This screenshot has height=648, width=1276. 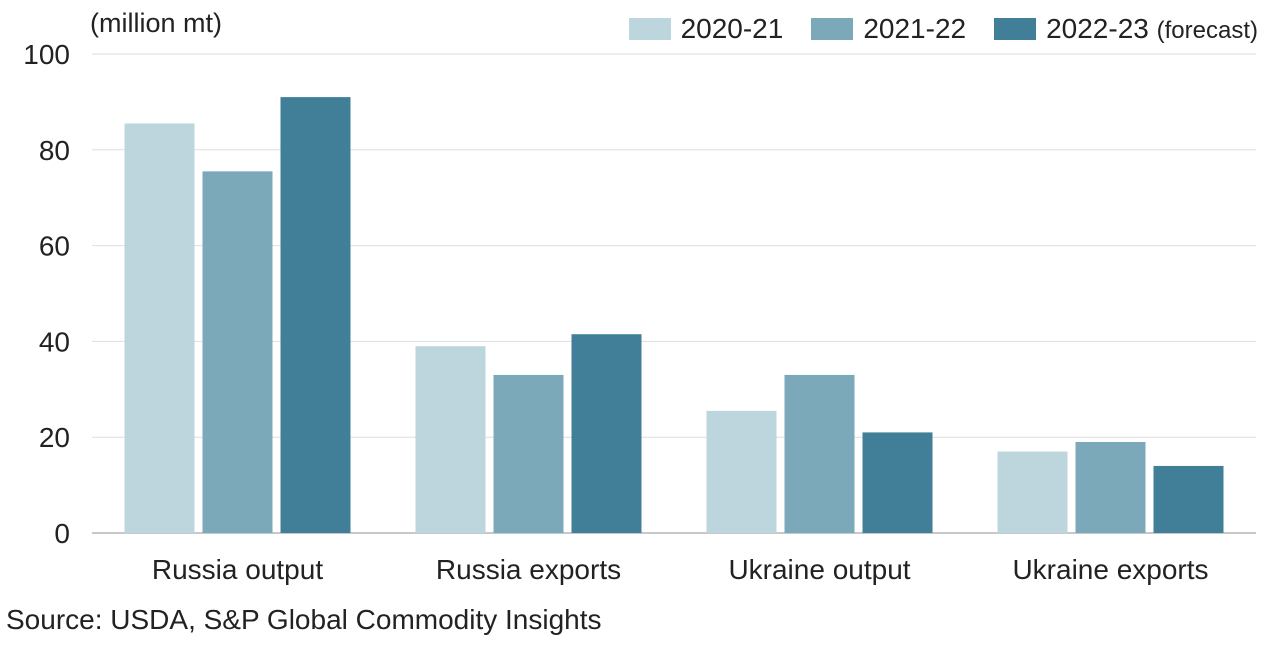 I want to click on y-tick-label: 80, so click(x=54, y=150).